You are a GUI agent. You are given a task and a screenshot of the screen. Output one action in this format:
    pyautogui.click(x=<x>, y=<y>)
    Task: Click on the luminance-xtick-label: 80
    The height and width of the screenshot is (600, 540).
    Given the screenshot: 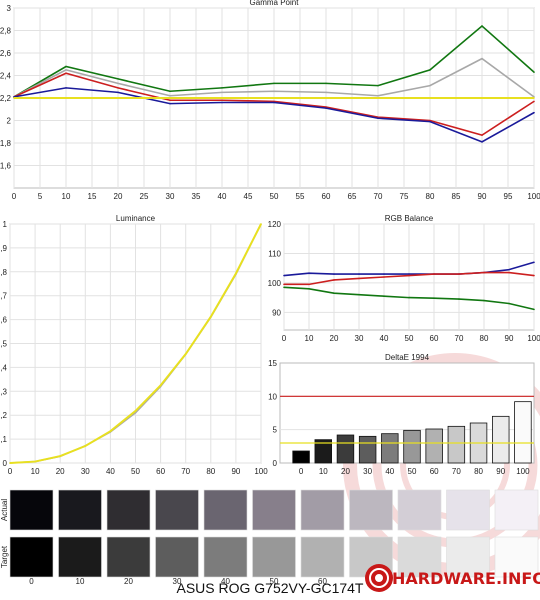 What is the action you would take?
    pyautogui.click(x=210, y=471)
    